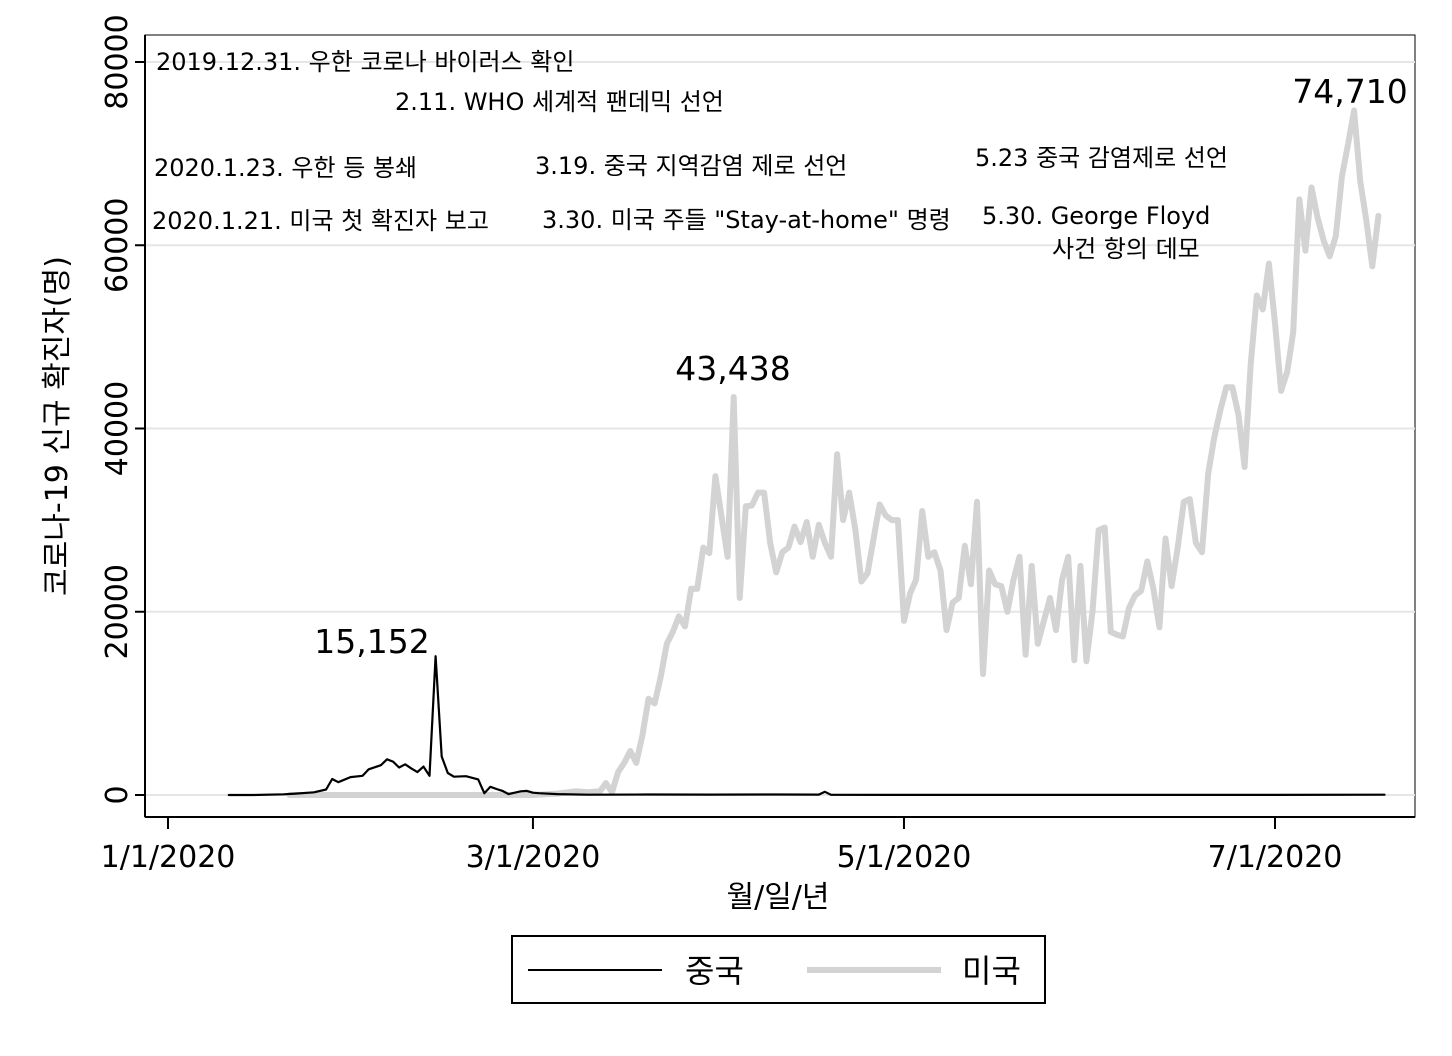 The image size is (1452, 1056). Describe the element at coordinates (117, 245) in the screenshot. I see `y-tick-label: 60000` at that location.